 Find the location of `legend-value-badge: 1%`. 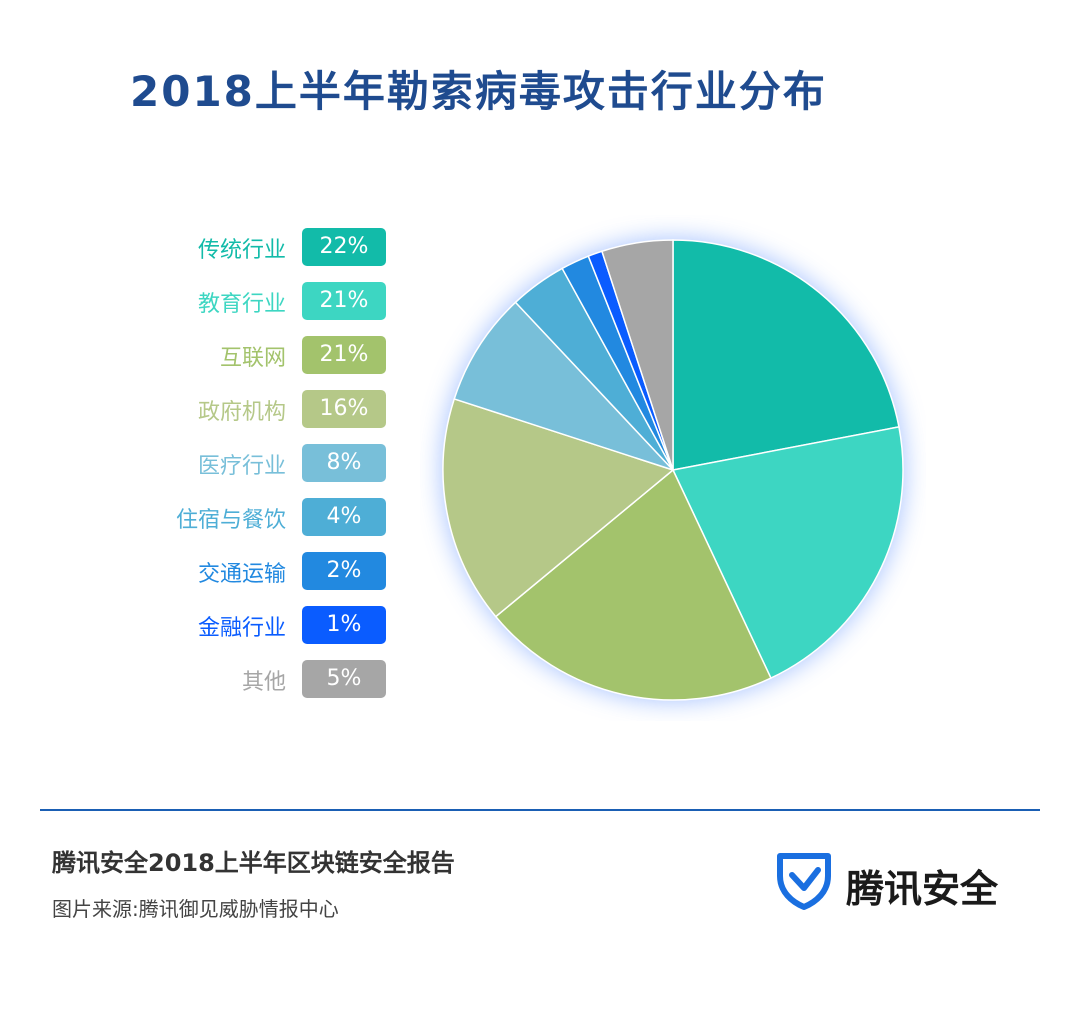

legend-value-badge: 1% is located at coordinates (344, 625).